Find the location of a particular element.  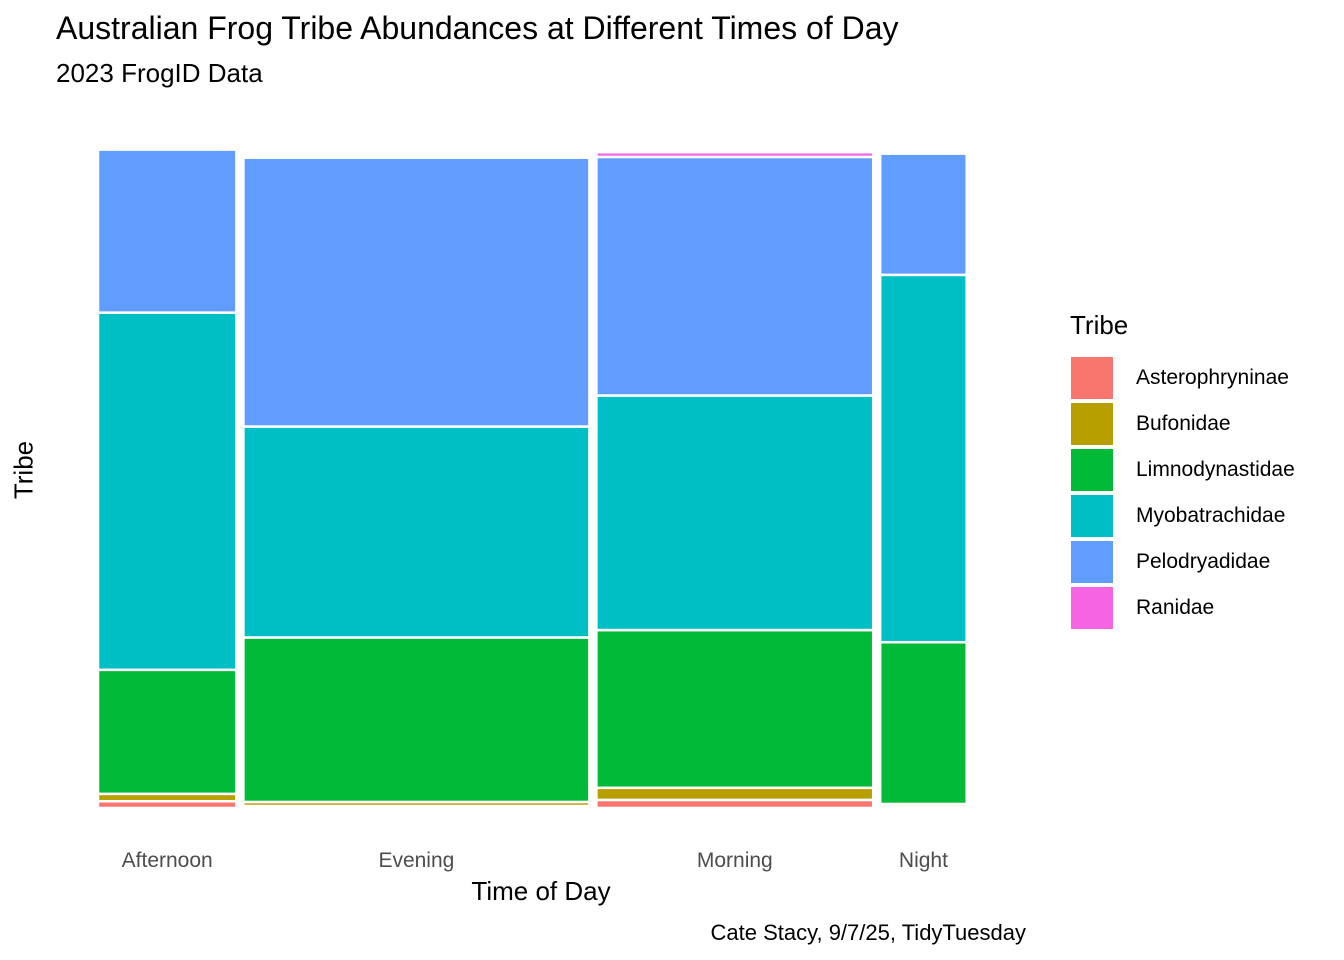

legend-item-myobatrachidae: Myobatrachidae is located at coordinates (1182, 516).